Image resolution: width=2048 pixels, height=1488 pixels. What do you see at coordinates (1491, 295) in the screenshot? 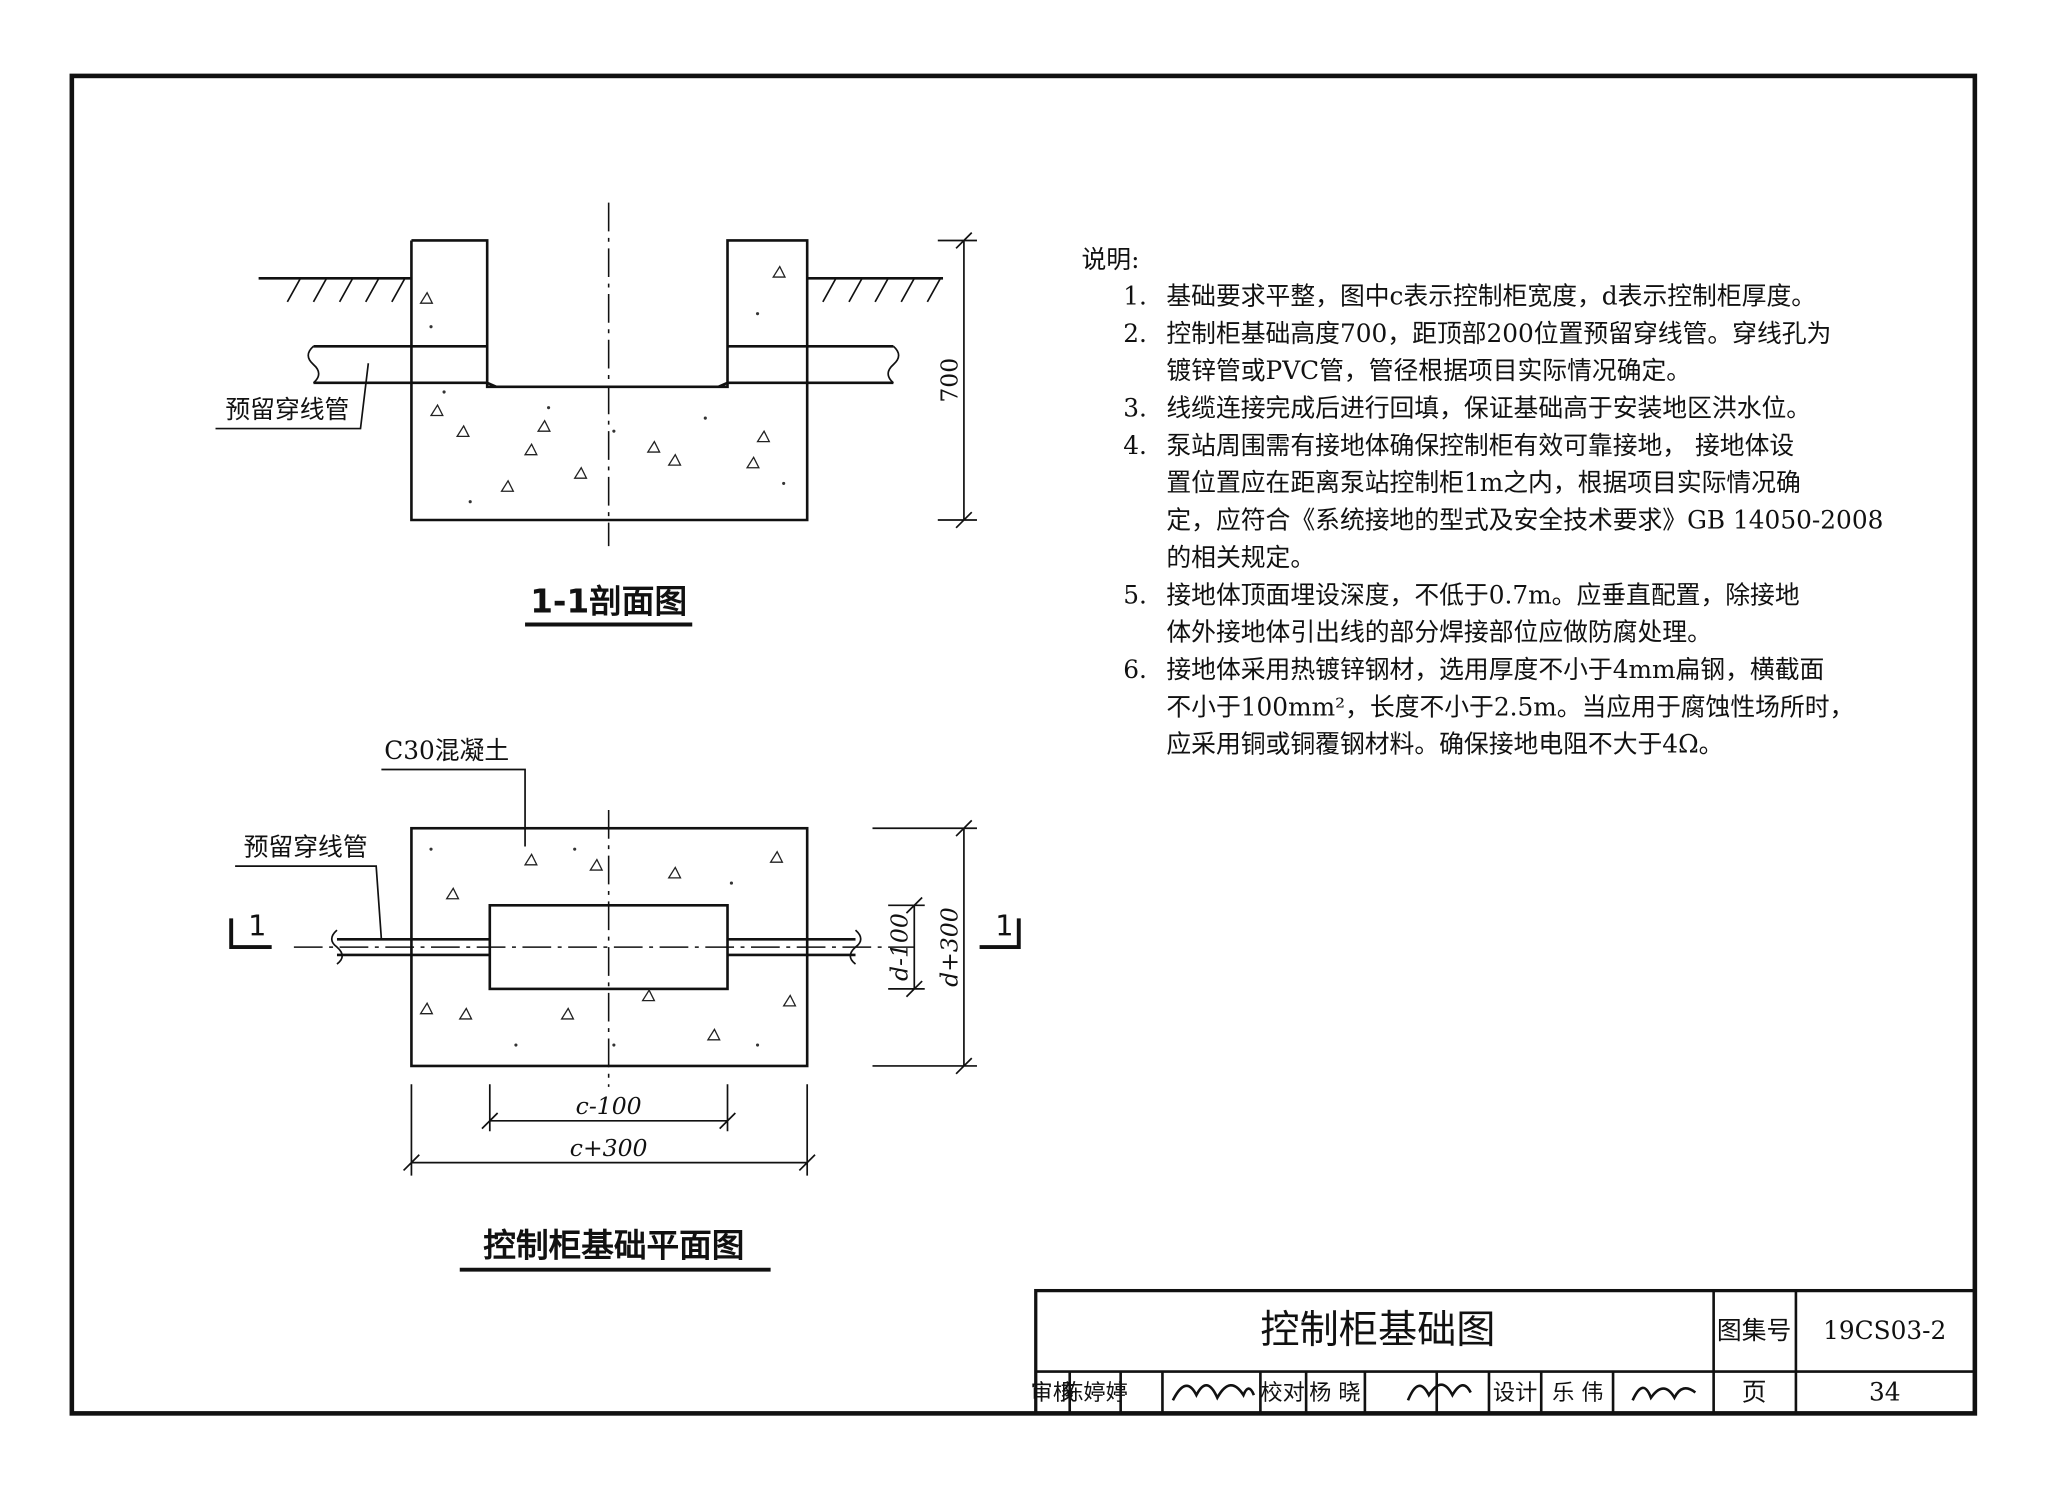
I see `note-line: 基础要求平整，图中c表示控制柜宽度，d表示控制柜厚度。` at bounding box center [1491, 295].